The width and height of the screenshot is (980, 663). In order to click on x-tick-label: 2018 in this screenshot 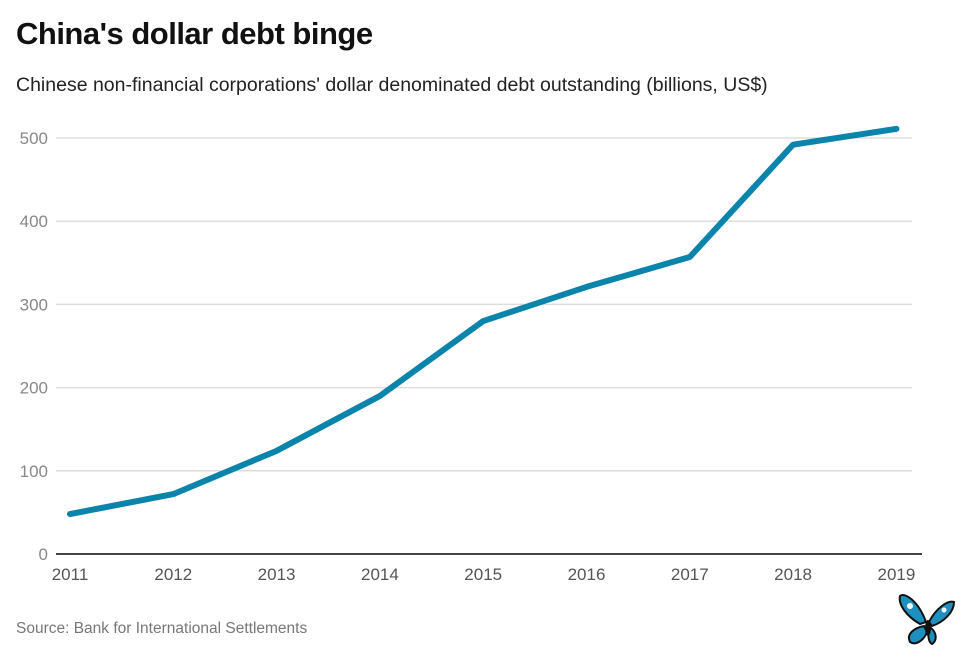, I will do `click(793, 574)`.